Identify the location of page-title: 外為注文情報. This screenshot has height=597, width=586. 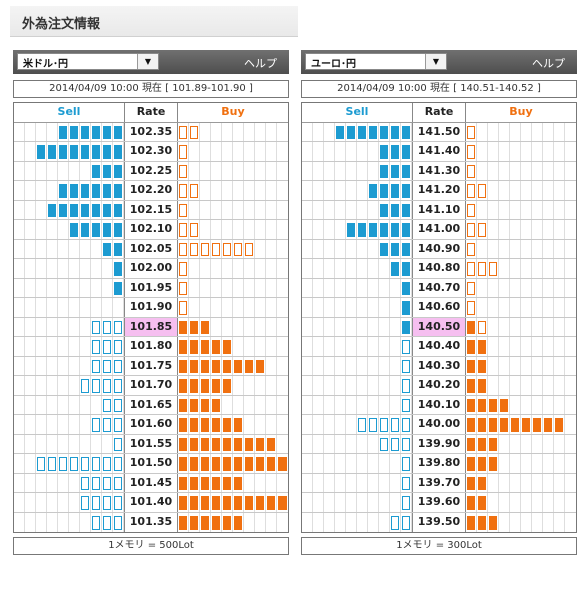
(61, 24).